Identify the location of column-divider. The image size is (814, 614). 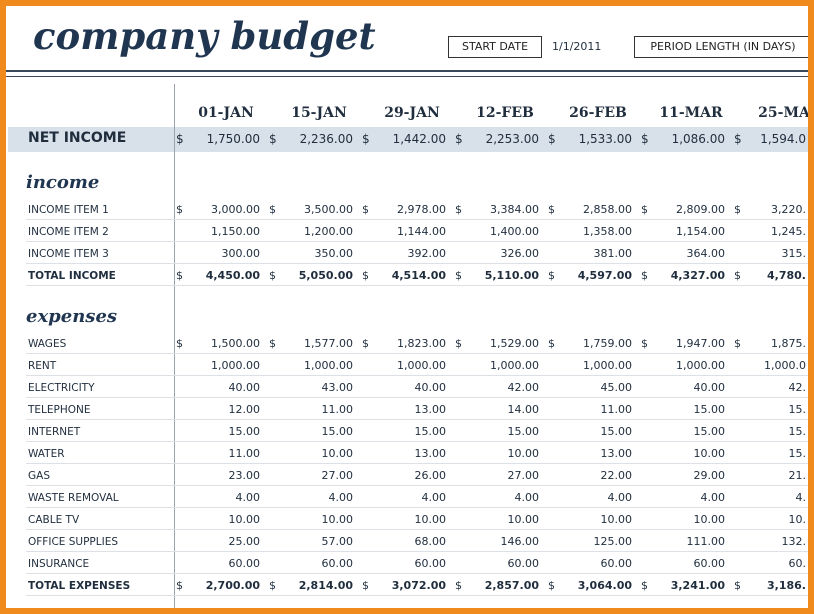
(174, 346).